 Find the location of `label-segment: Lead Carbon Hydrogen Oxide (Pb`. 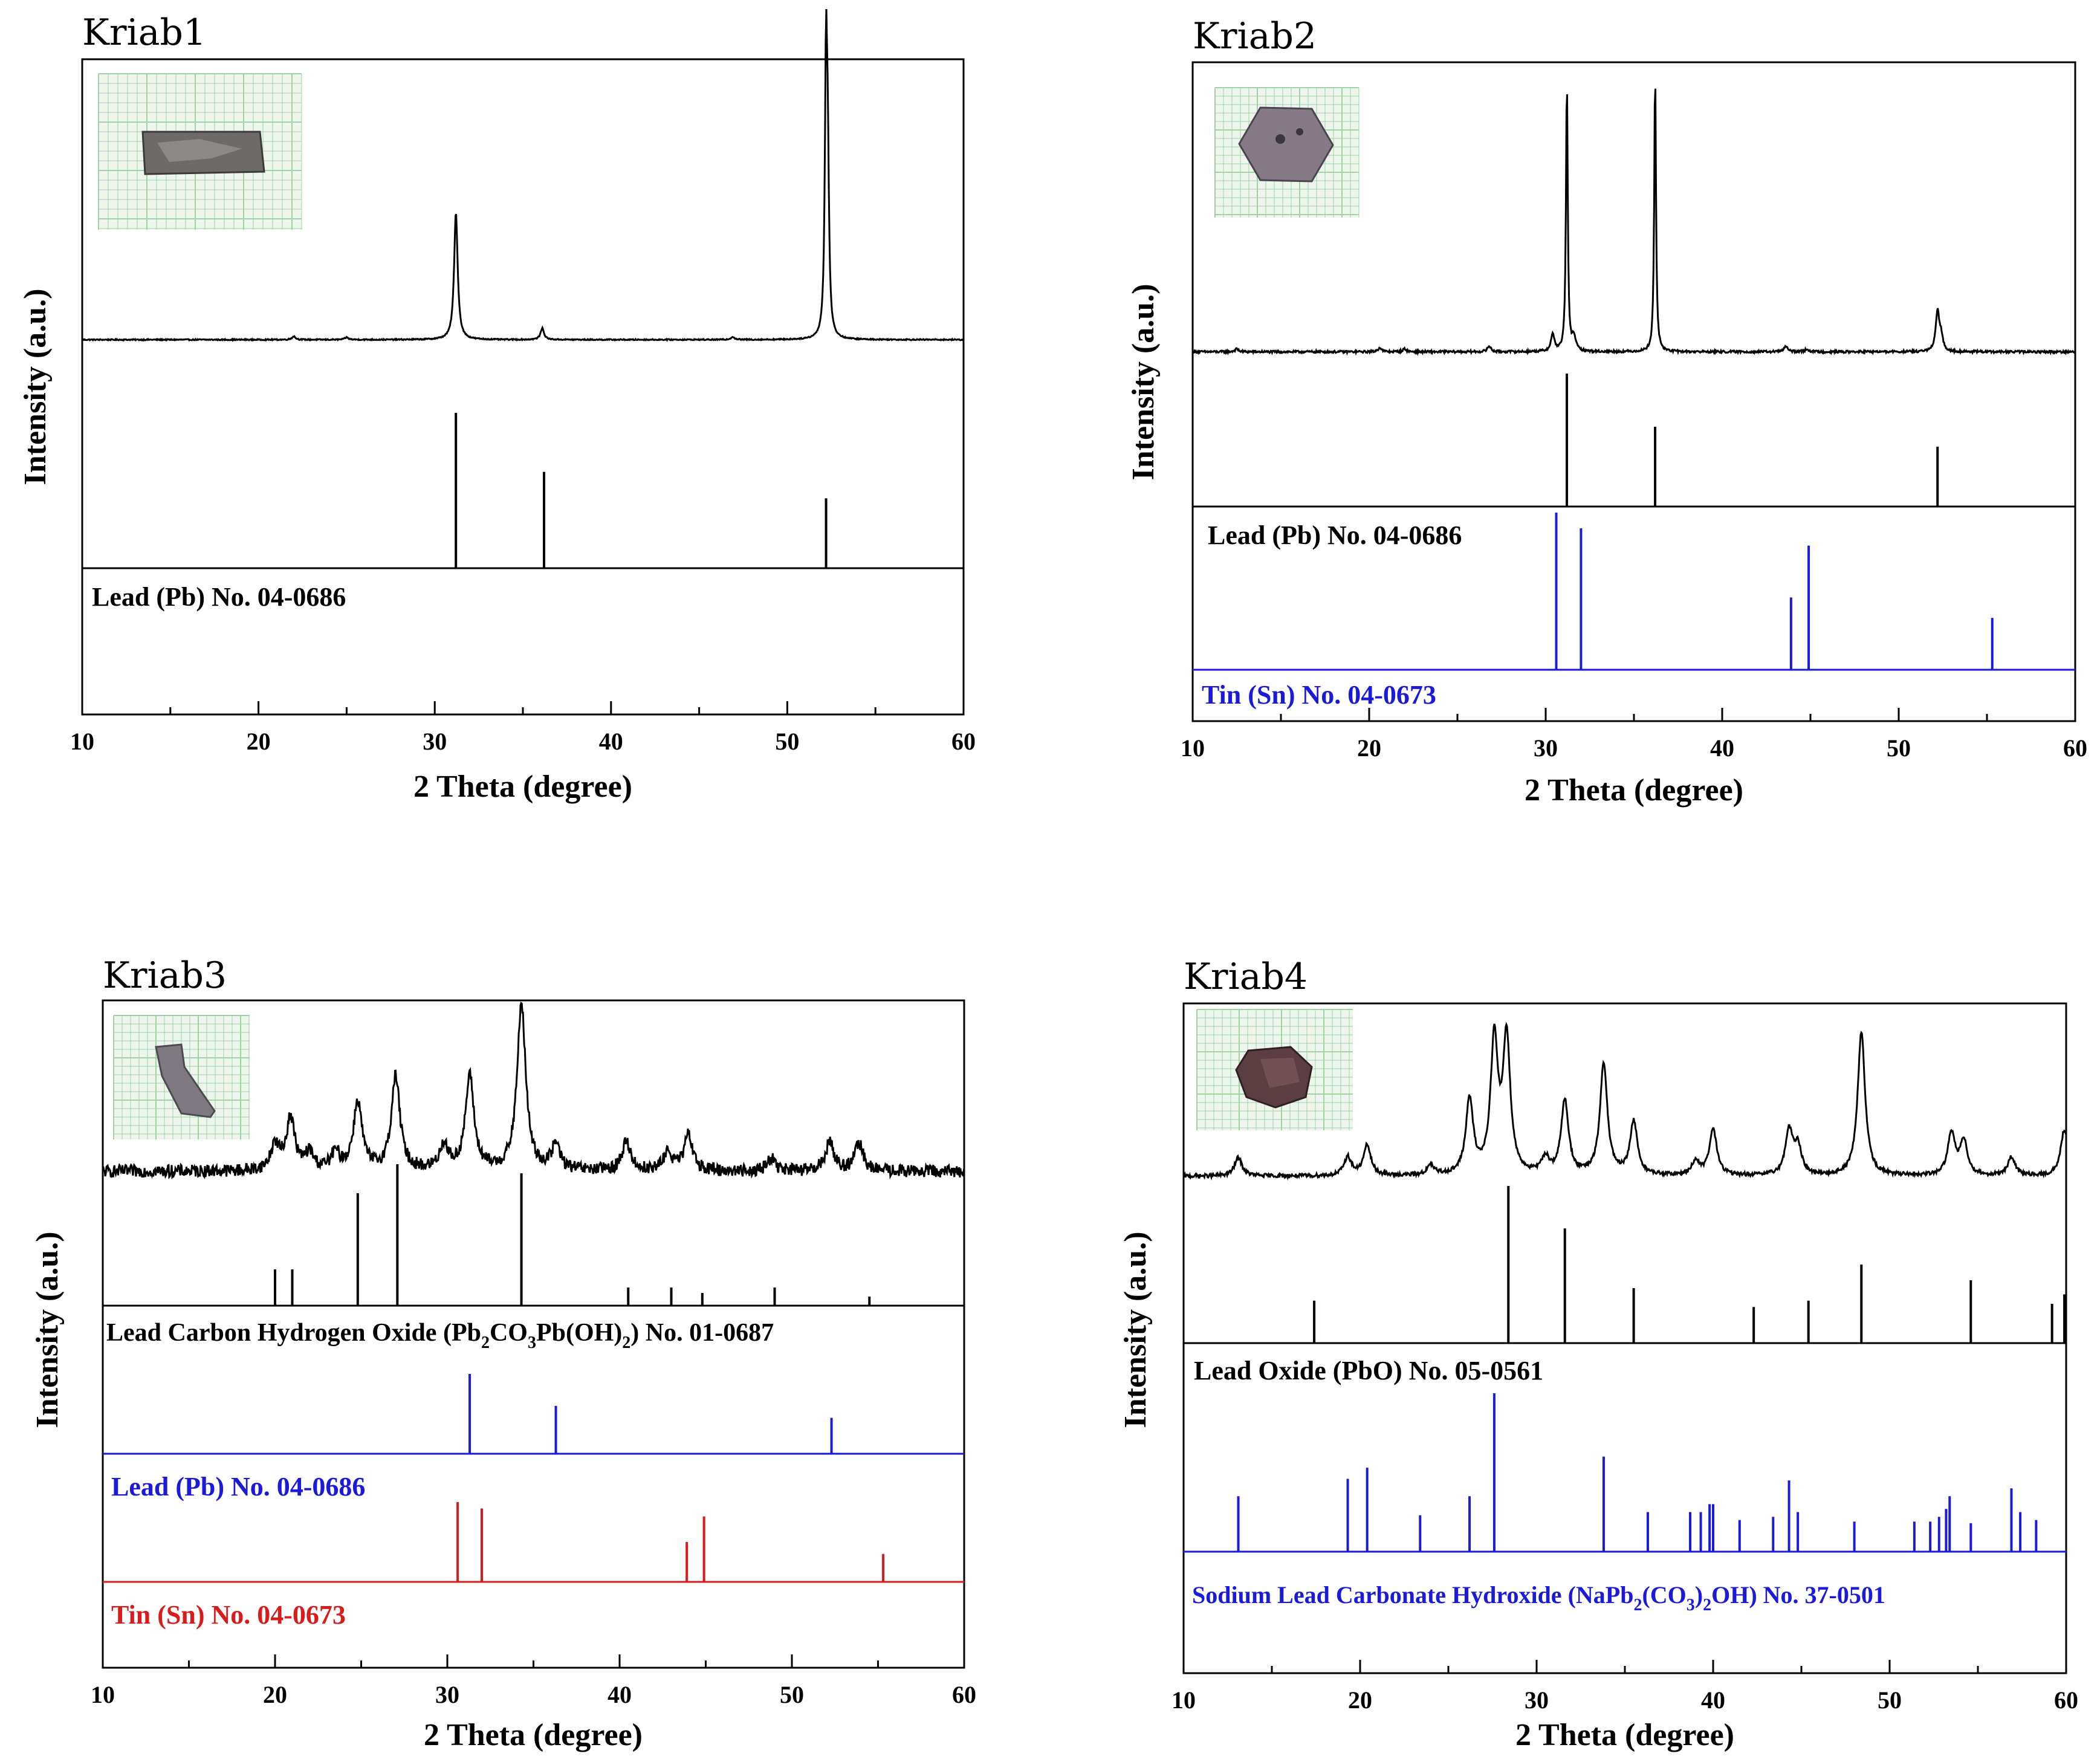

label-segment: Lead Carbon Hydrogen Oxide (Pb is located at coordinates (293, 1333).